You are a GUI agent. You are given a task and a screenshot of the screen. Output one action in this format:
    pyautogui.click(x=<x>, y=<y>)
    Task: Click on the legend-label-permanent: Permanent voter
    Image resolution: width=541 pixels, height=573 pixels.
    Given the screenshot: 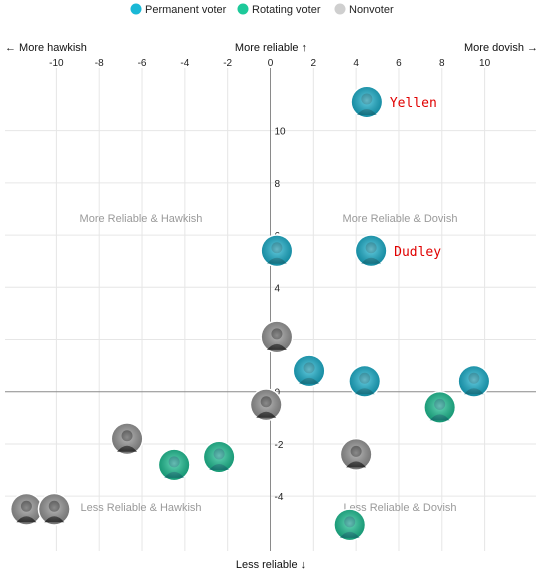 What is the action you would take?
    pyautogui.click(x=186, y=10)
    